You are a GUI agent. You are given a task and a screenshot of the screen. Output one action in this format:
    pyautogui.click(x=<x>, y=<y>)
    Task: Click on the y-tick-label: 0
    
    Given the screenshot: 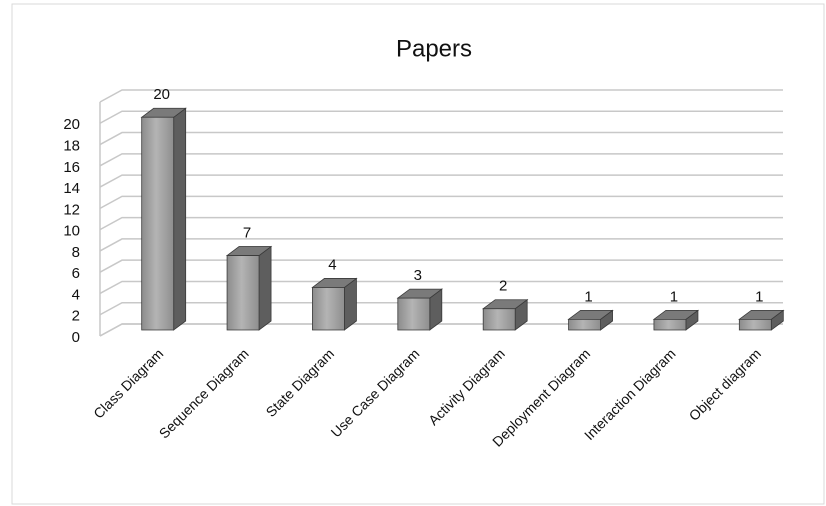 What is the action you would take?
    pyautogui.click(x=76, y=337)
    